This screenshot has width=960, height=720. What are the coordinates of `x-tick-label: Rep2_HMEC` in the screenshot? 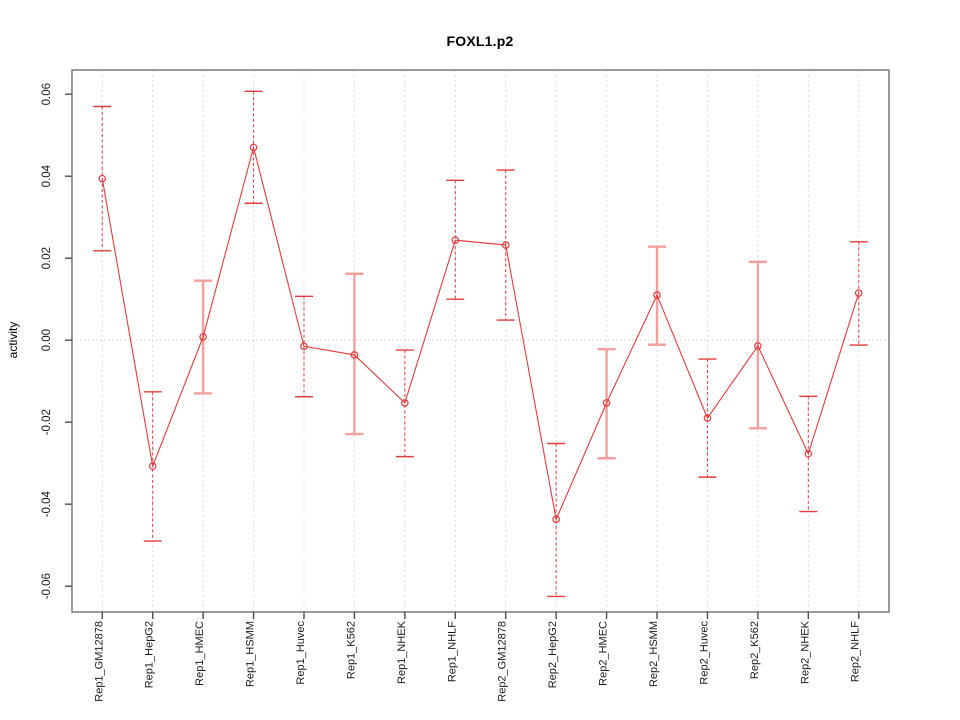 It's located at (604, 653).